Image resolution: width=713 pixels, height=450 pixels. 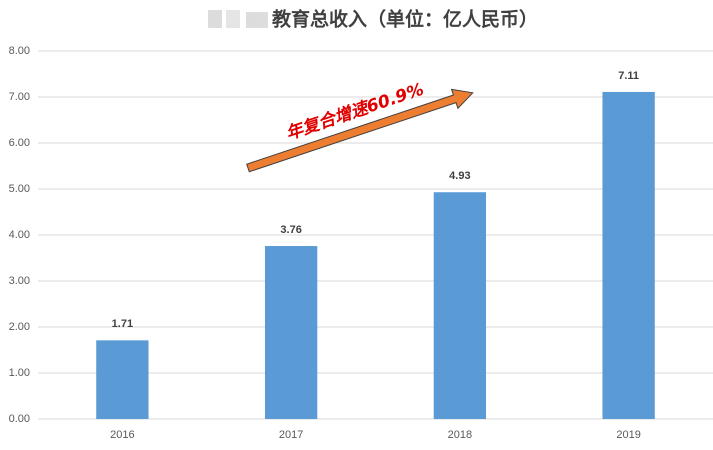 I want to click on y-tick-label: 5.00, so click(x=19, y=189).